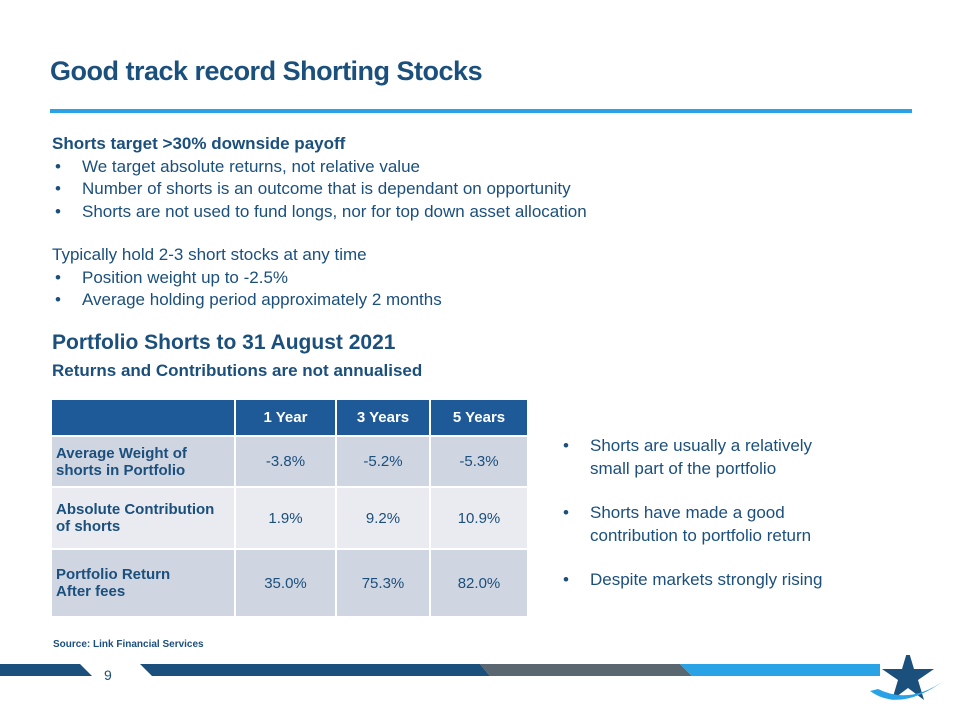 The width and height of the screenshot is (962, 721). What do you see at coordinates (908, 677) in the screenshot?
I see `logo-star` at bounding box center [908, 677].